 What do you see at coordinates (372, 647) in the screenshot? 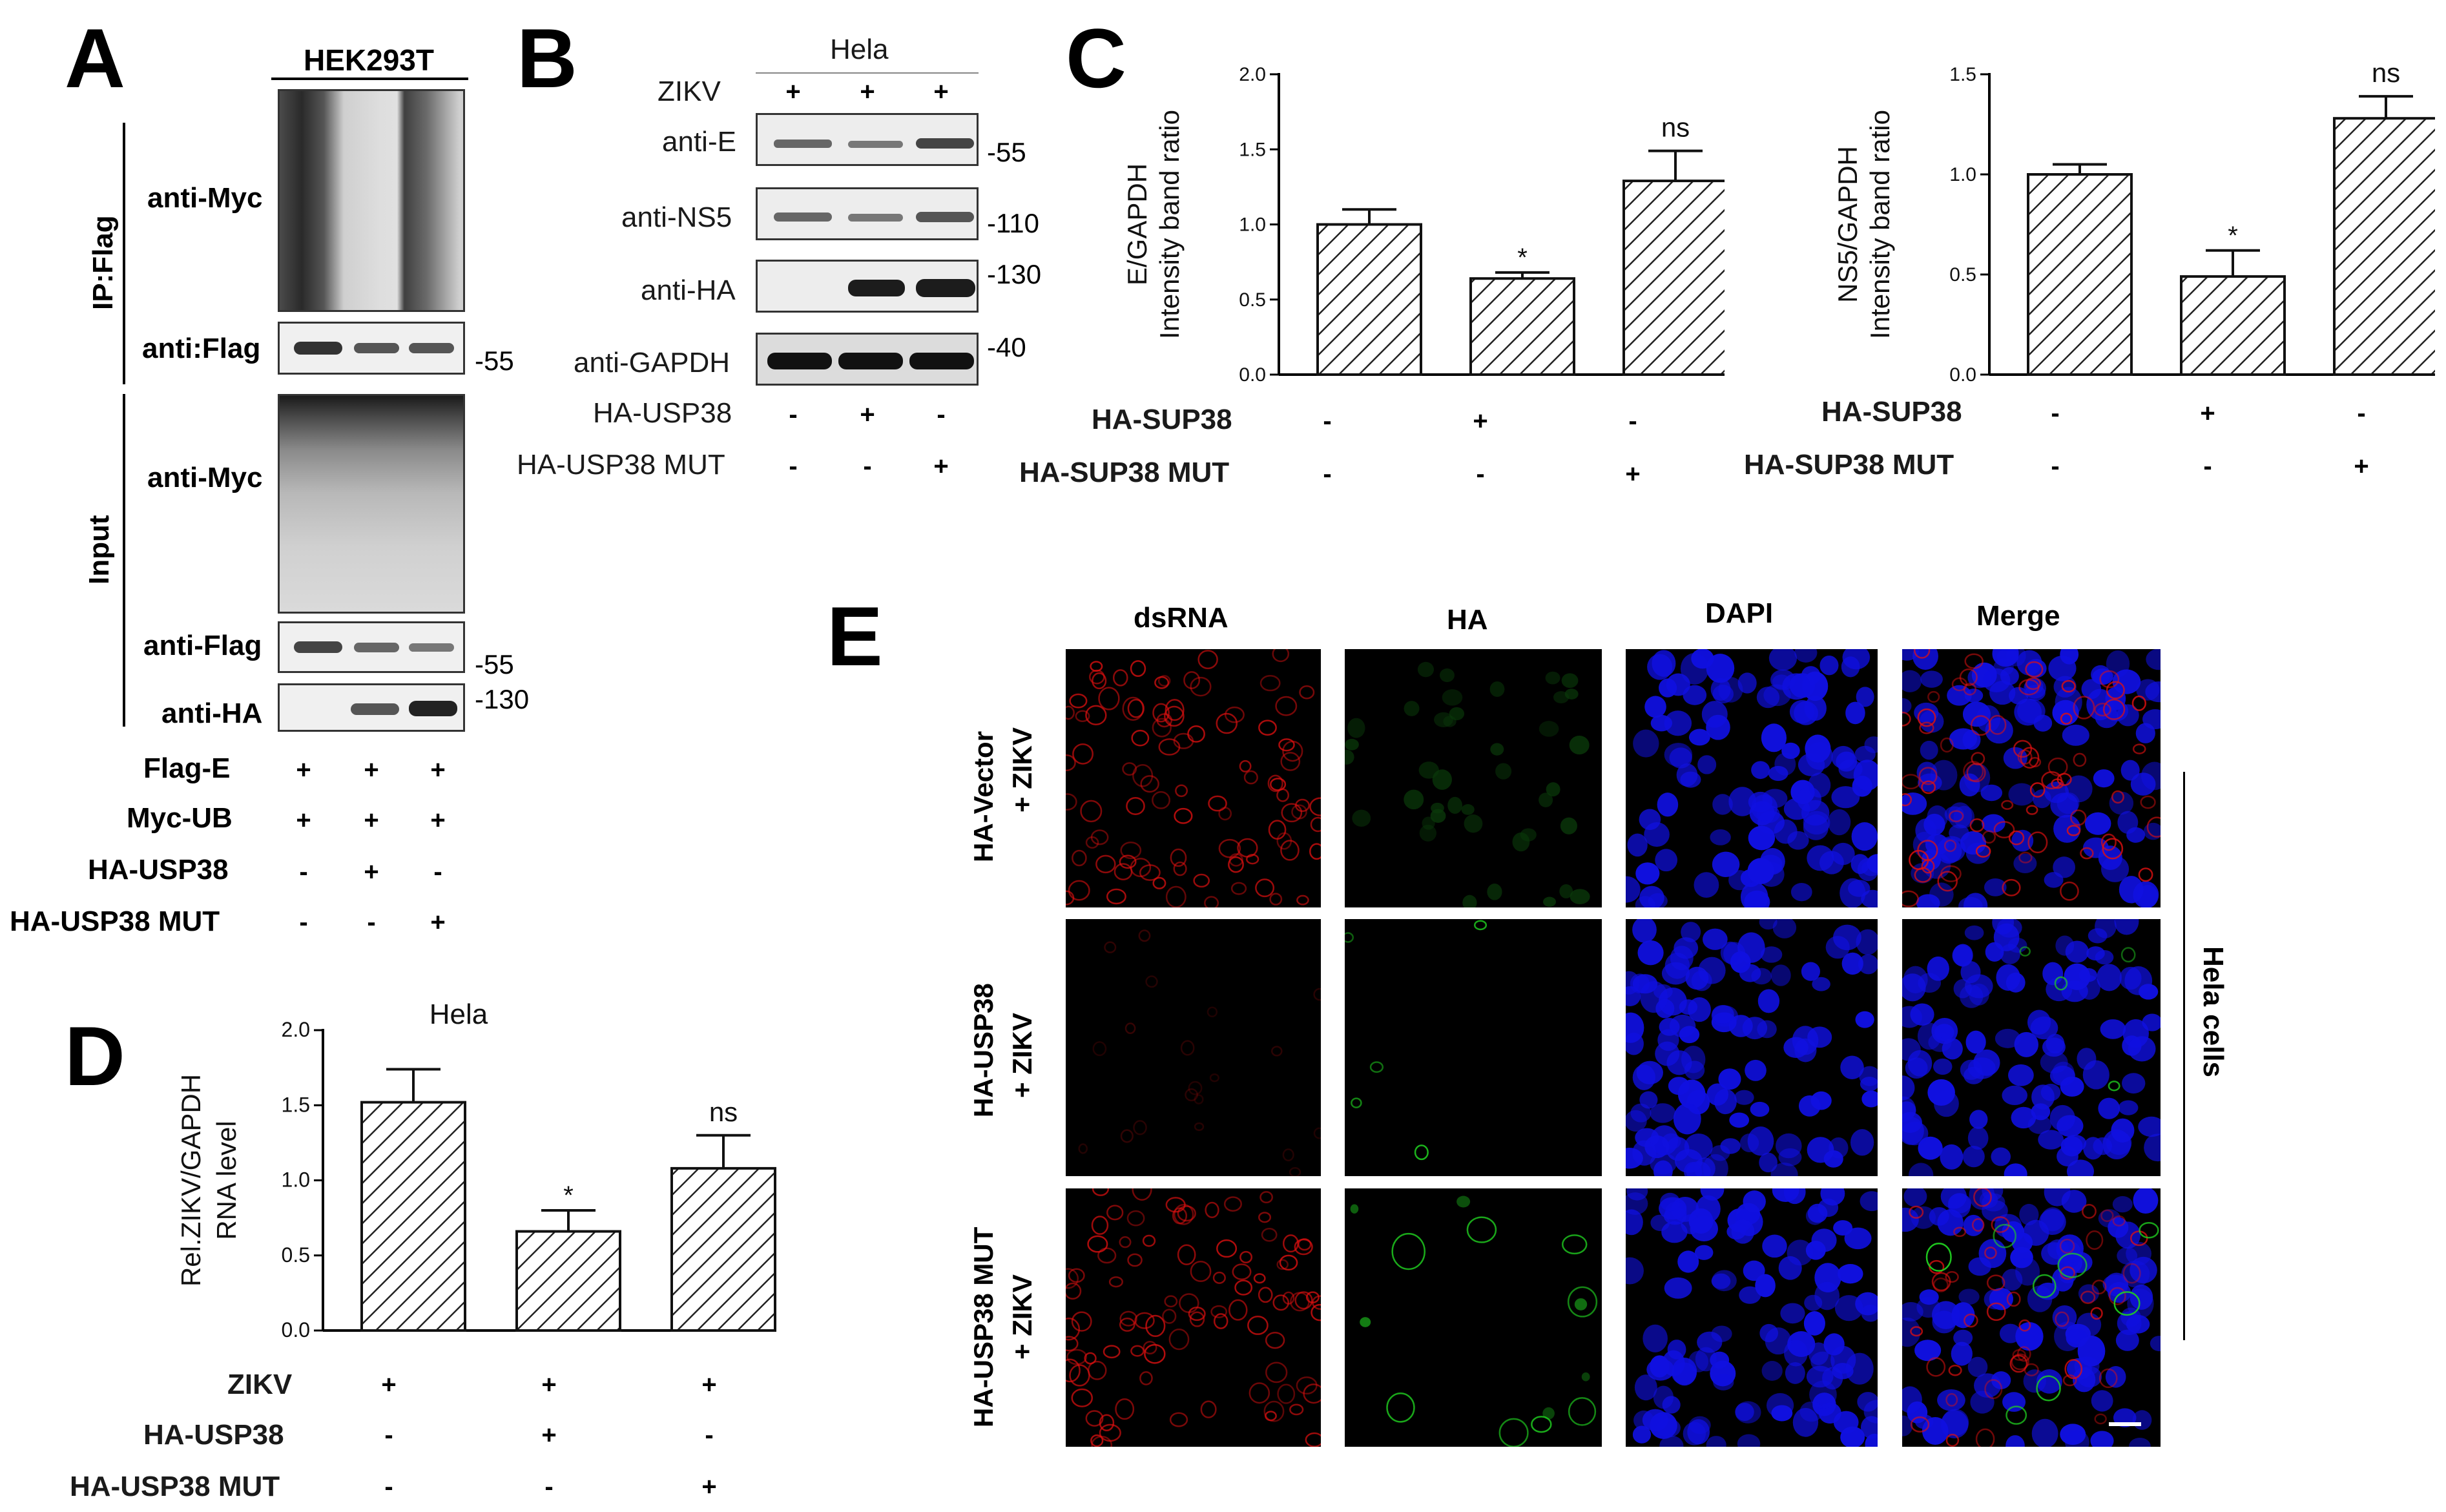
I see `blot-input-flag` at bounding box center [372, 647].